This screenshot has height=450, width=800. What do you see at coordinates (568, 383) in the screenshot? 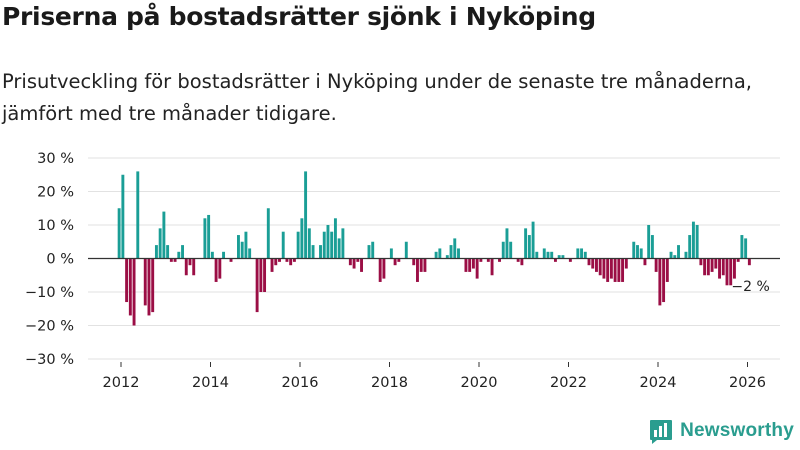
I see `x-tick-label: 2022` at bounding box center [568, 383].